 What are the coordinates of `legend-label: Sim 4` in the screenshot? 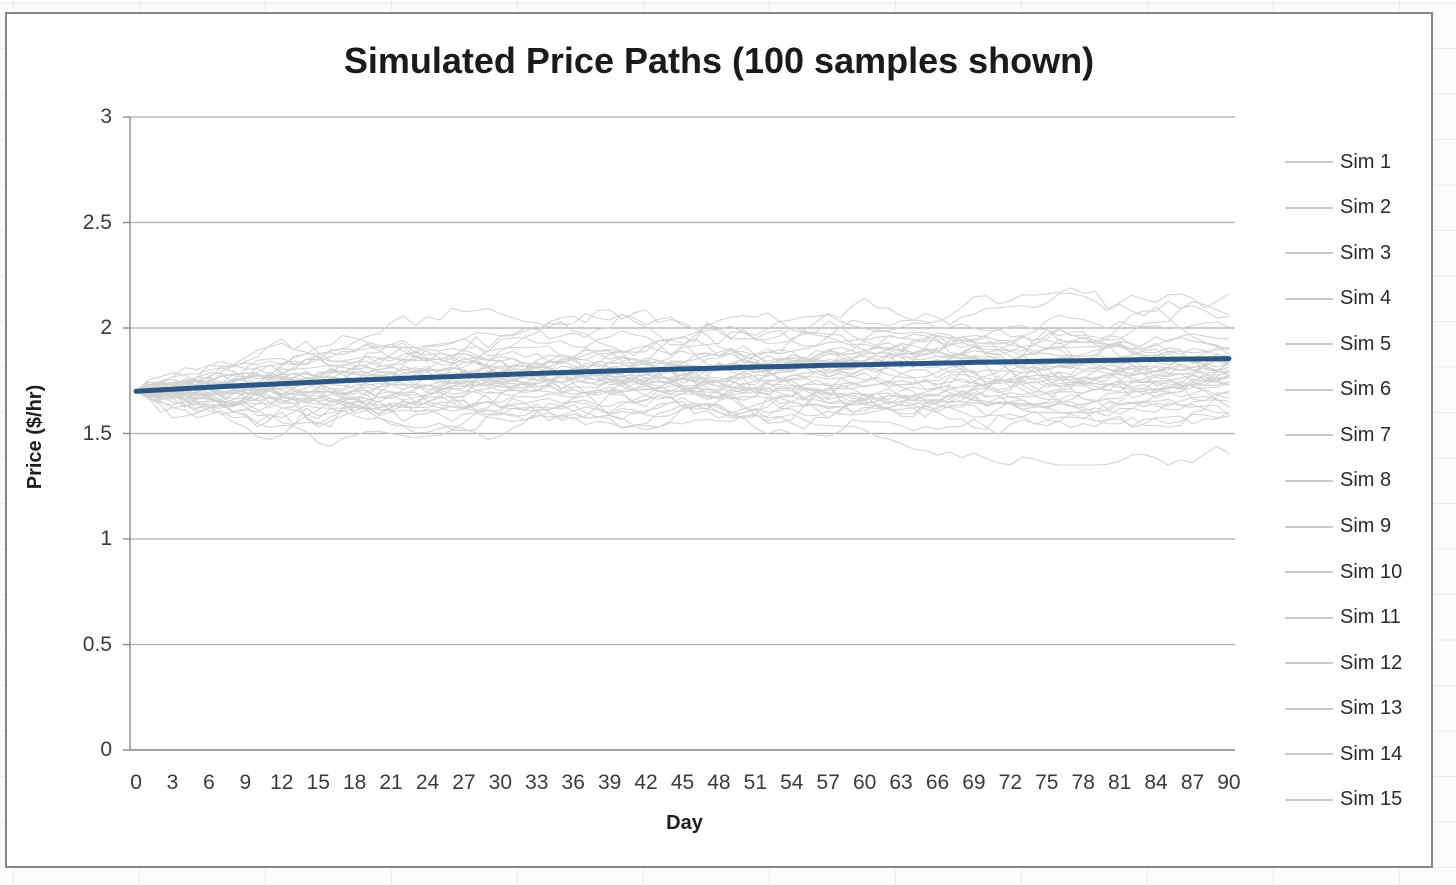 It's located at (1366, 298).